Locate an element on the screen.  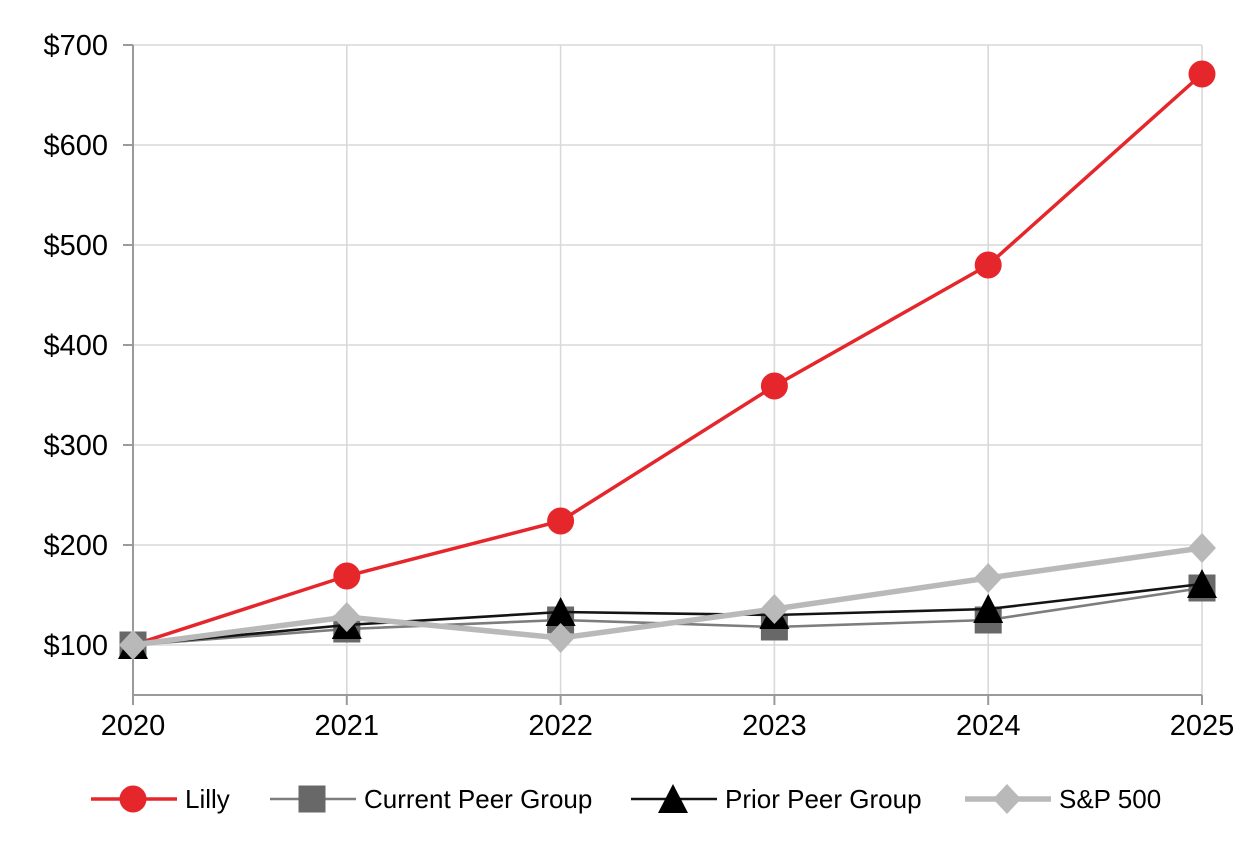
series-current-peer-group is located at coordinates (667, 616).